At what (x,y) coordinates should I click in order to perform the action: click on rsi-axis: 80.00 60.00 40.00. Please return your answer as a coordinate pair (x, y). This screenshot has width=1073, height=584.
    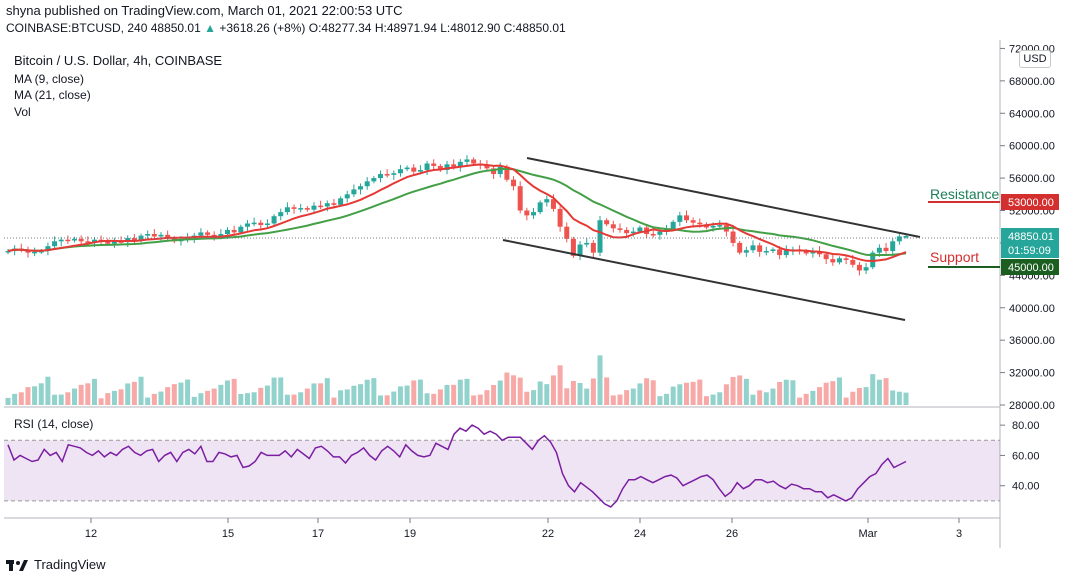
    Looking at the image, I should click on (1020, 456).